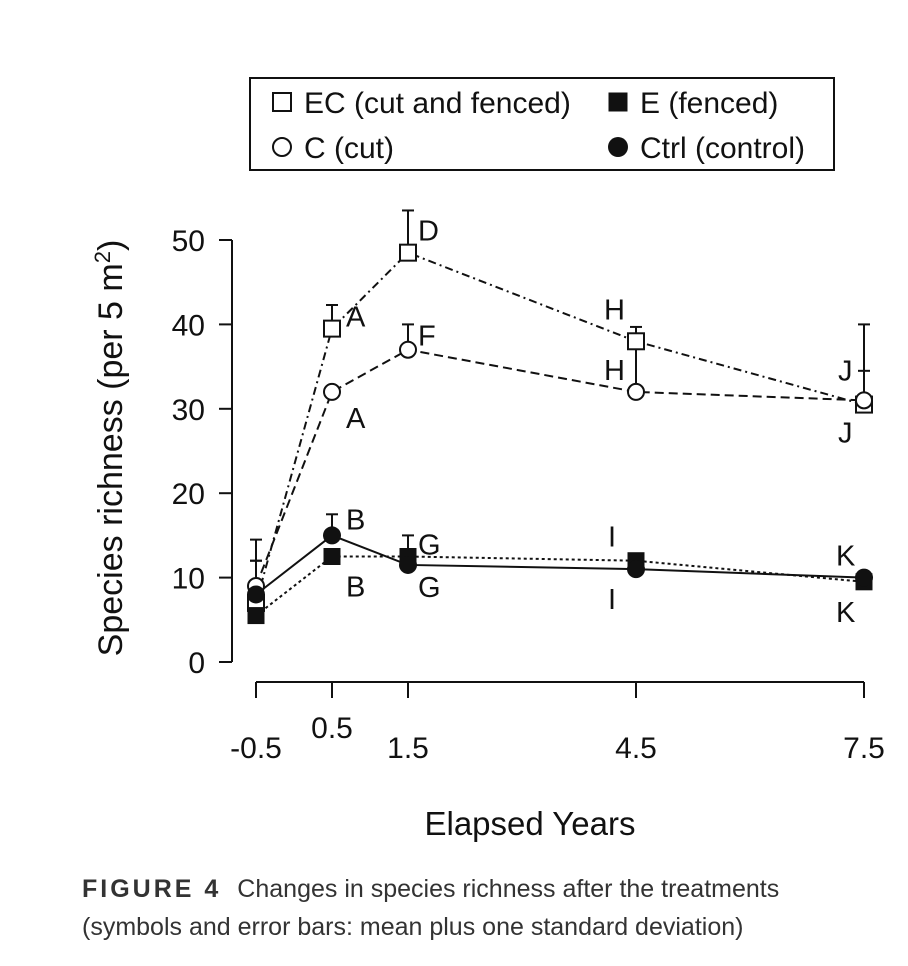  I want to click on x-tick-label: 7.5, so click(864, 748).